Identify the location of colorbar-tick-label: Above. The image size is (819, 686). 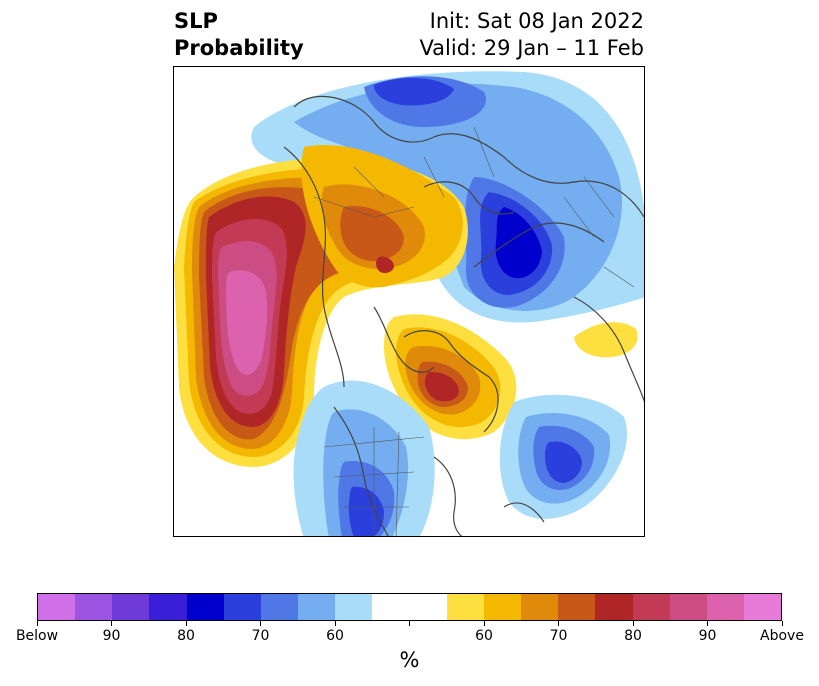
(782, 636).